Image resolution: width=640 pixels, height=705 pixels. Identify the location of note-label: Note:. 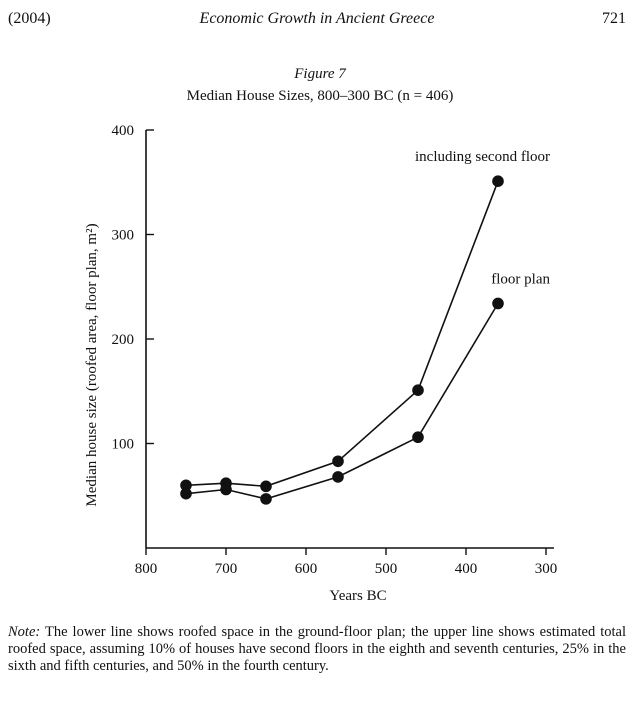
(24, 632).